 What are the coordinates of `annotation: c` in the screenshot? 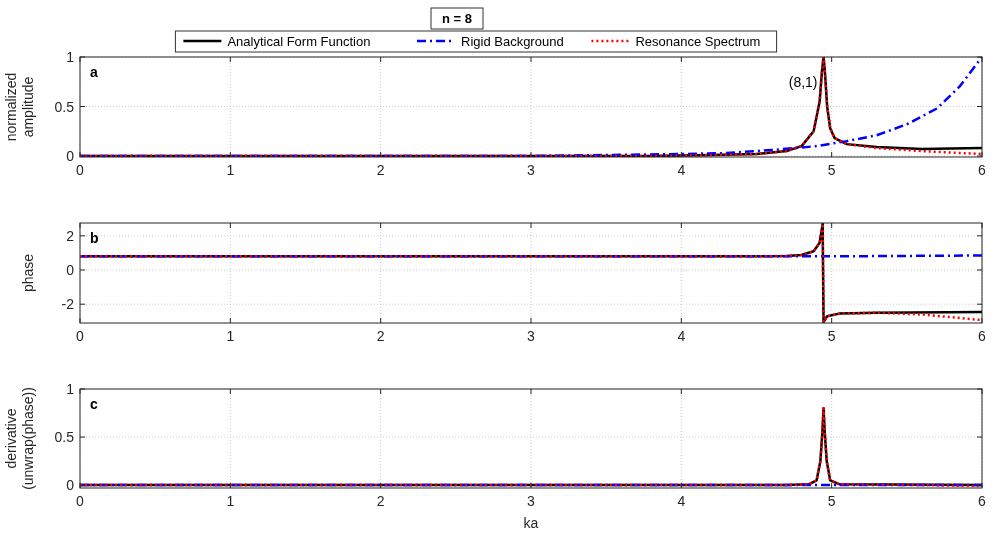 It's located at (94, 404).